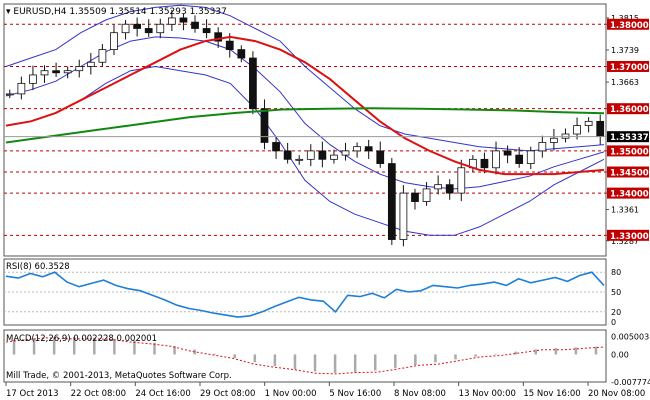 The height and width of the screenshot is (400, 650). What do you see at coordinates (305, 356) in the screenshot?
I see `pane-macd` at bounding box center [305, 356].